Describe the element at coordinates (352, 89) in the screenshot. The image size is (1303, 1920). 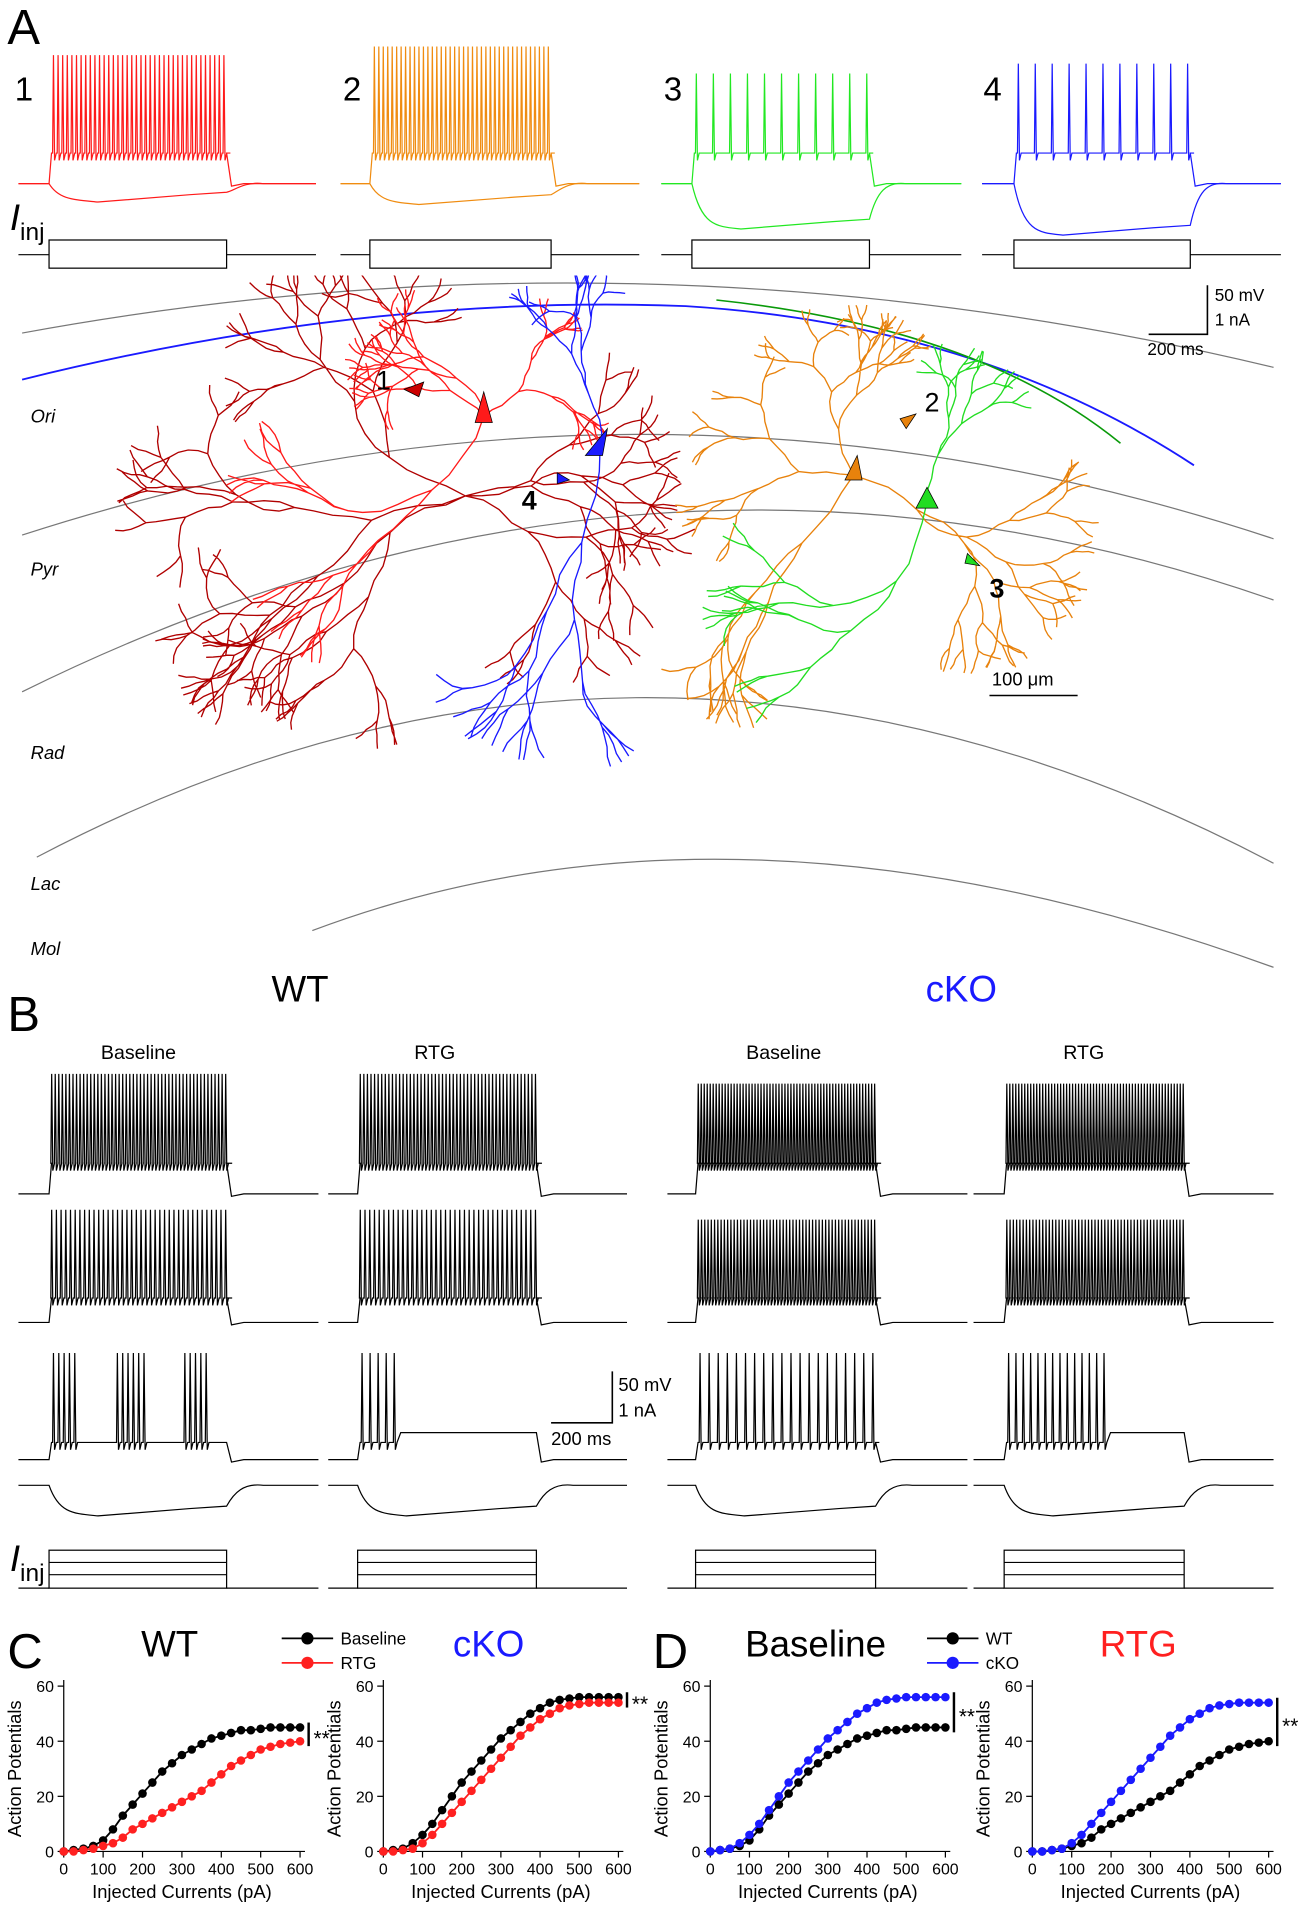
I see `trace-number: 2` at that location.